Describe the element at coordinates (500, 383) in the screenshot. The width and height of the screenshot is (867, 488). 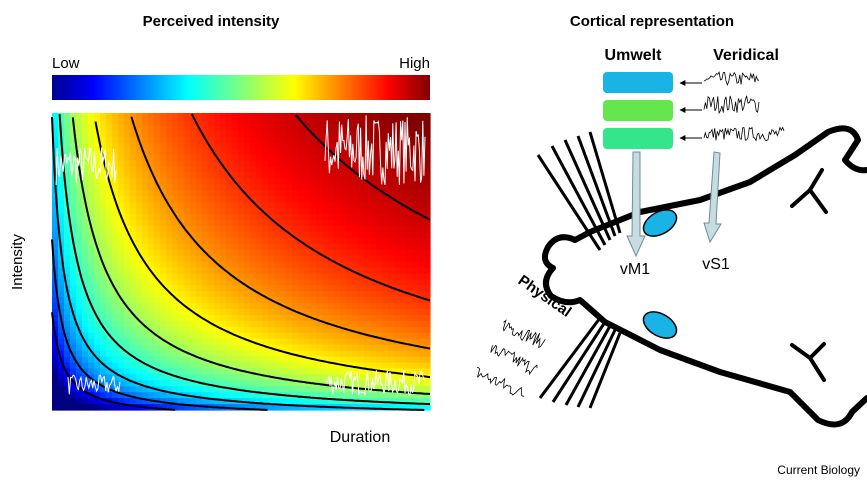
I see `physical-trace` at that location.